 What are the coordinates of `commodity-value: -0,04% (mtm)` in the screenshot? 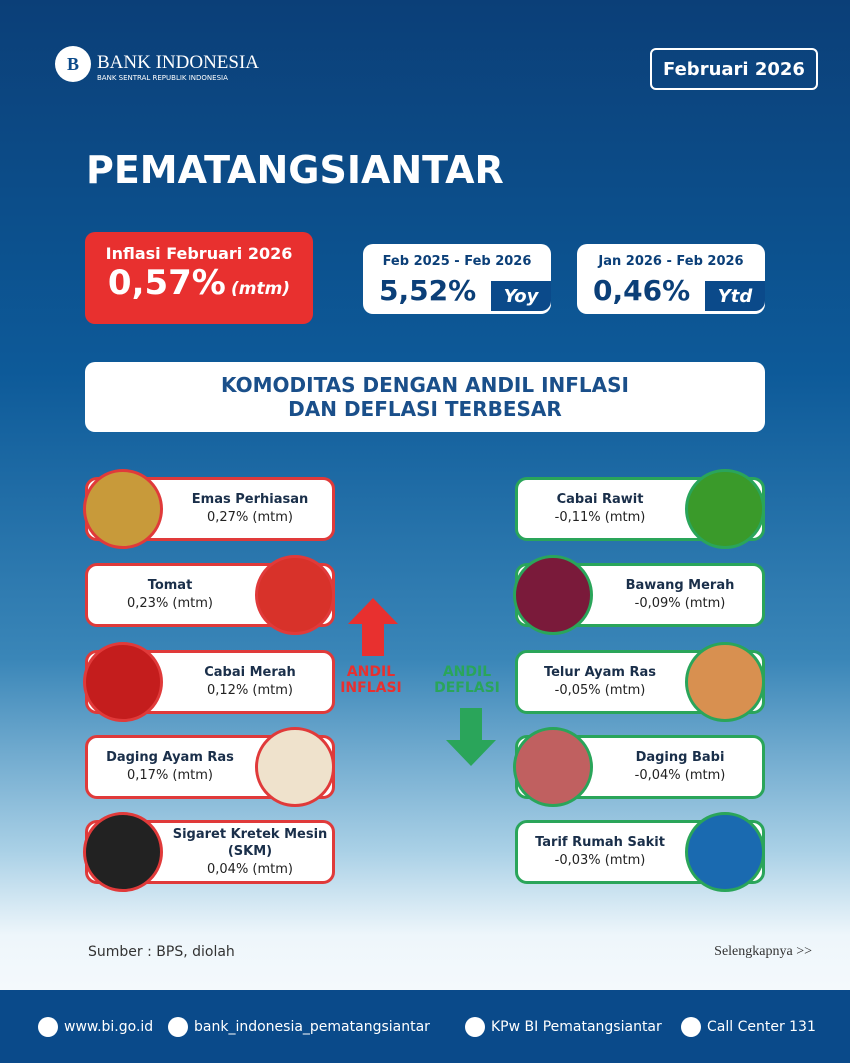 It's located at (680, 775).